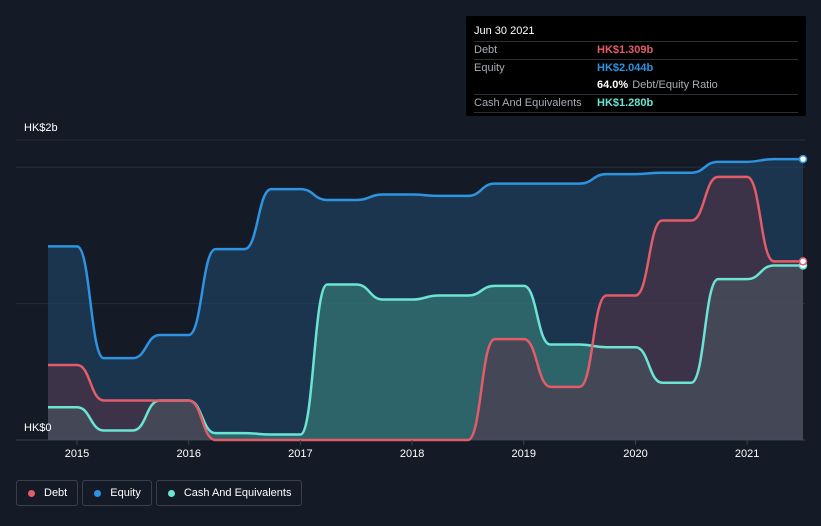  What do you see at coordinates (38, 428) in the screenshot?
I see `y-axis-bottom-label: HK$0` at bounding box center [38, 428].